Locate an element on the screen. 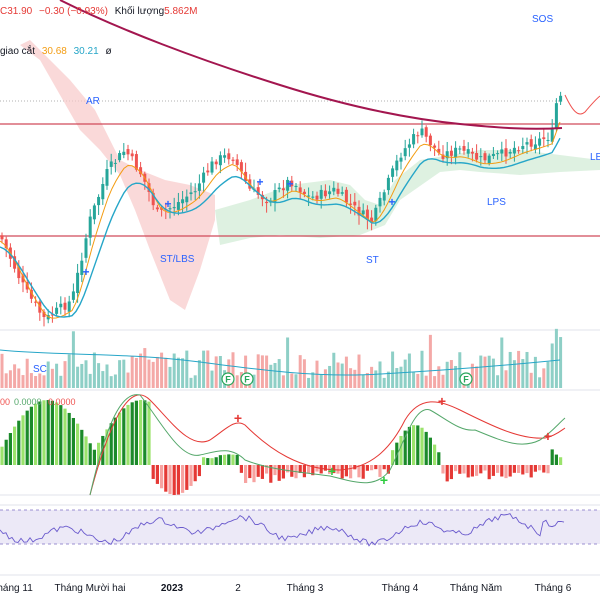 This screenshot has height=600, width=600. macd-value-2: 0.0000 is located at coordinates (28, 402).